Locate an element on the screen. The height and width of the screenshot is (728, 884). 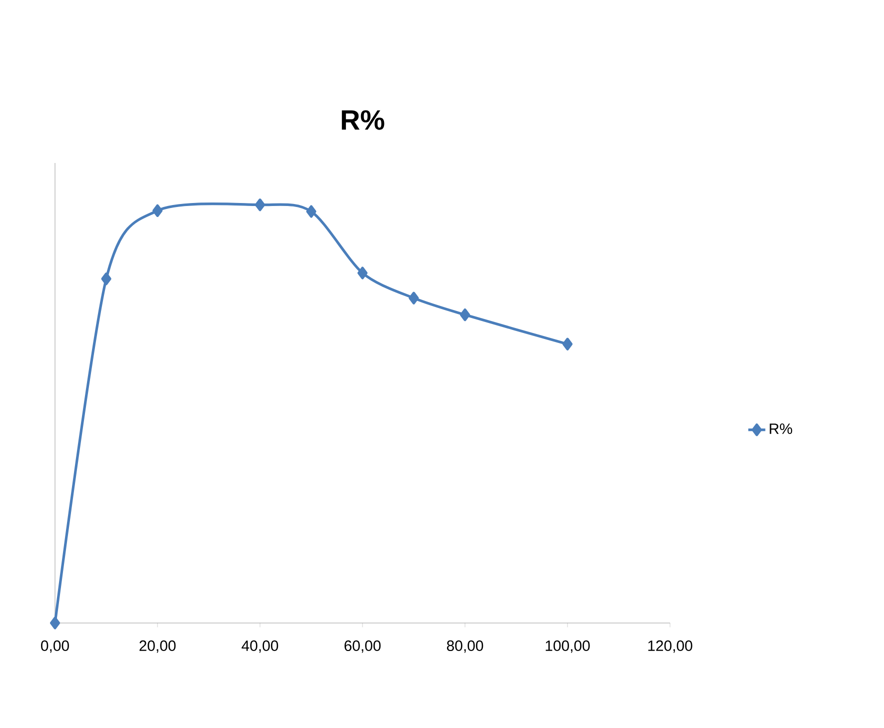
x-tick-label: 0,00 is located at coordinates (55, 646).